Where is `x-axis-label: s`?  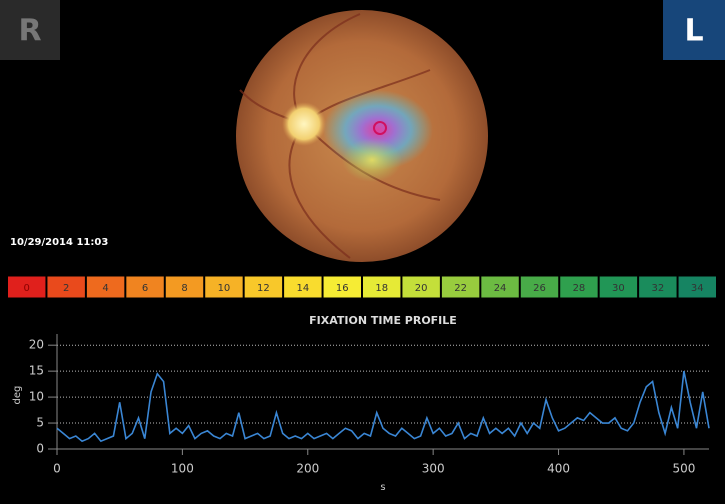
x-axis-label: s is located at coordinates (382, 487).